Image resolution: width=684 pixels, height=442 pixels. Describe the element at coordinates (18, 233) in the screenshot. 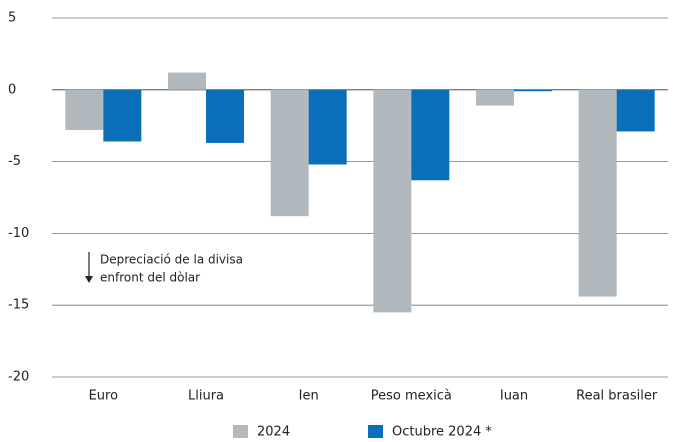

I see `y-tick-label: -10` at that location.